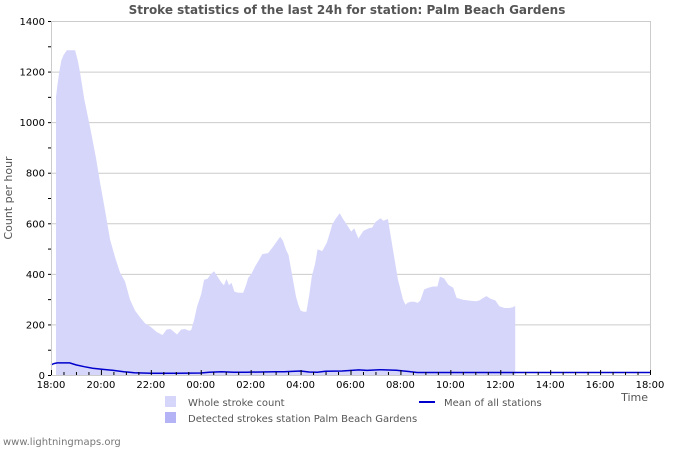 This screenshot has width=700, height=450. I want to click on legend-swatch-detected, so click(170, 417).